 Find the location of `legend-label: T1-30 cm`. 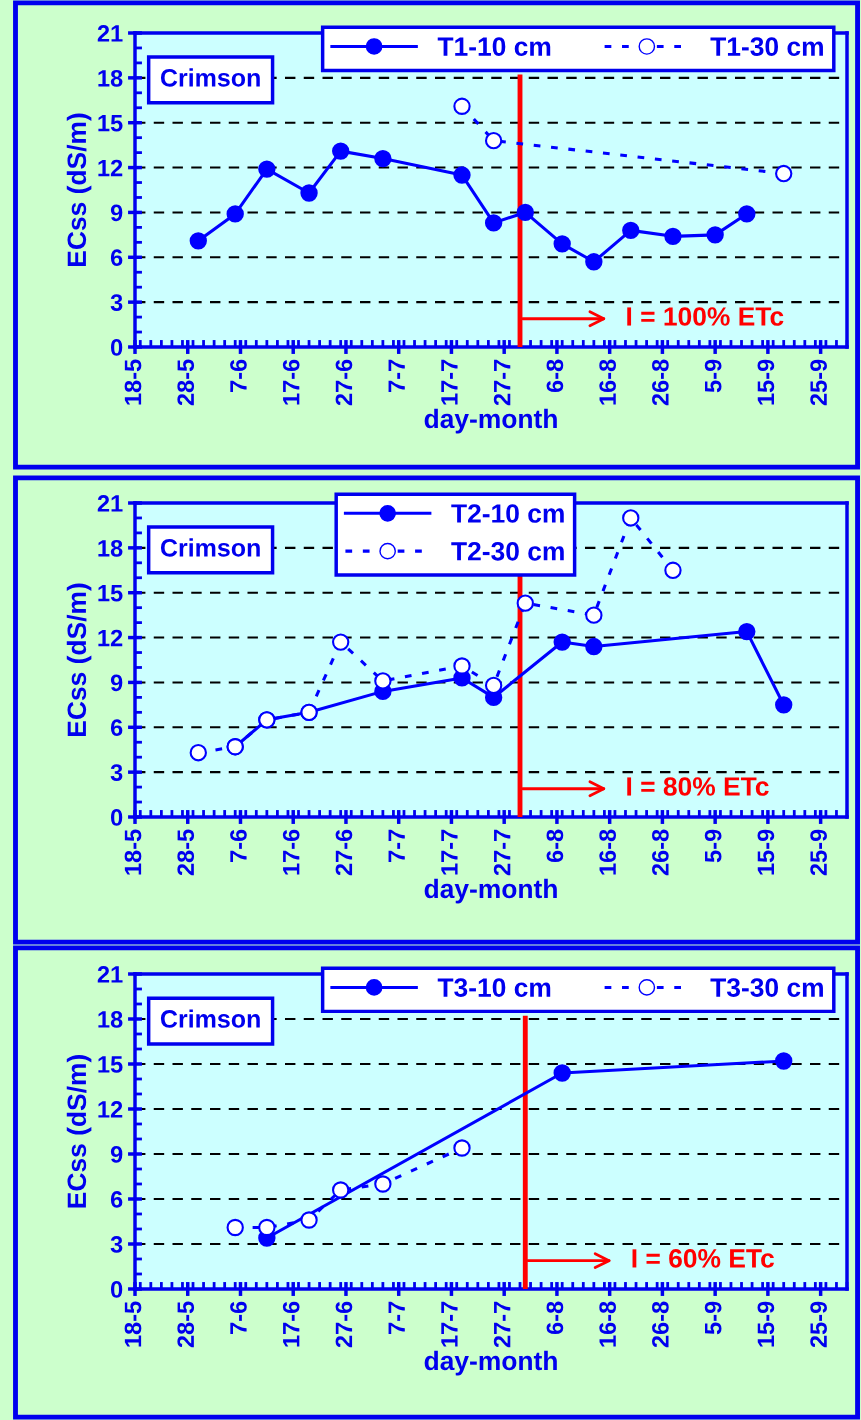

legend-label: T1-30 cm is located at coordinates (766, 47).